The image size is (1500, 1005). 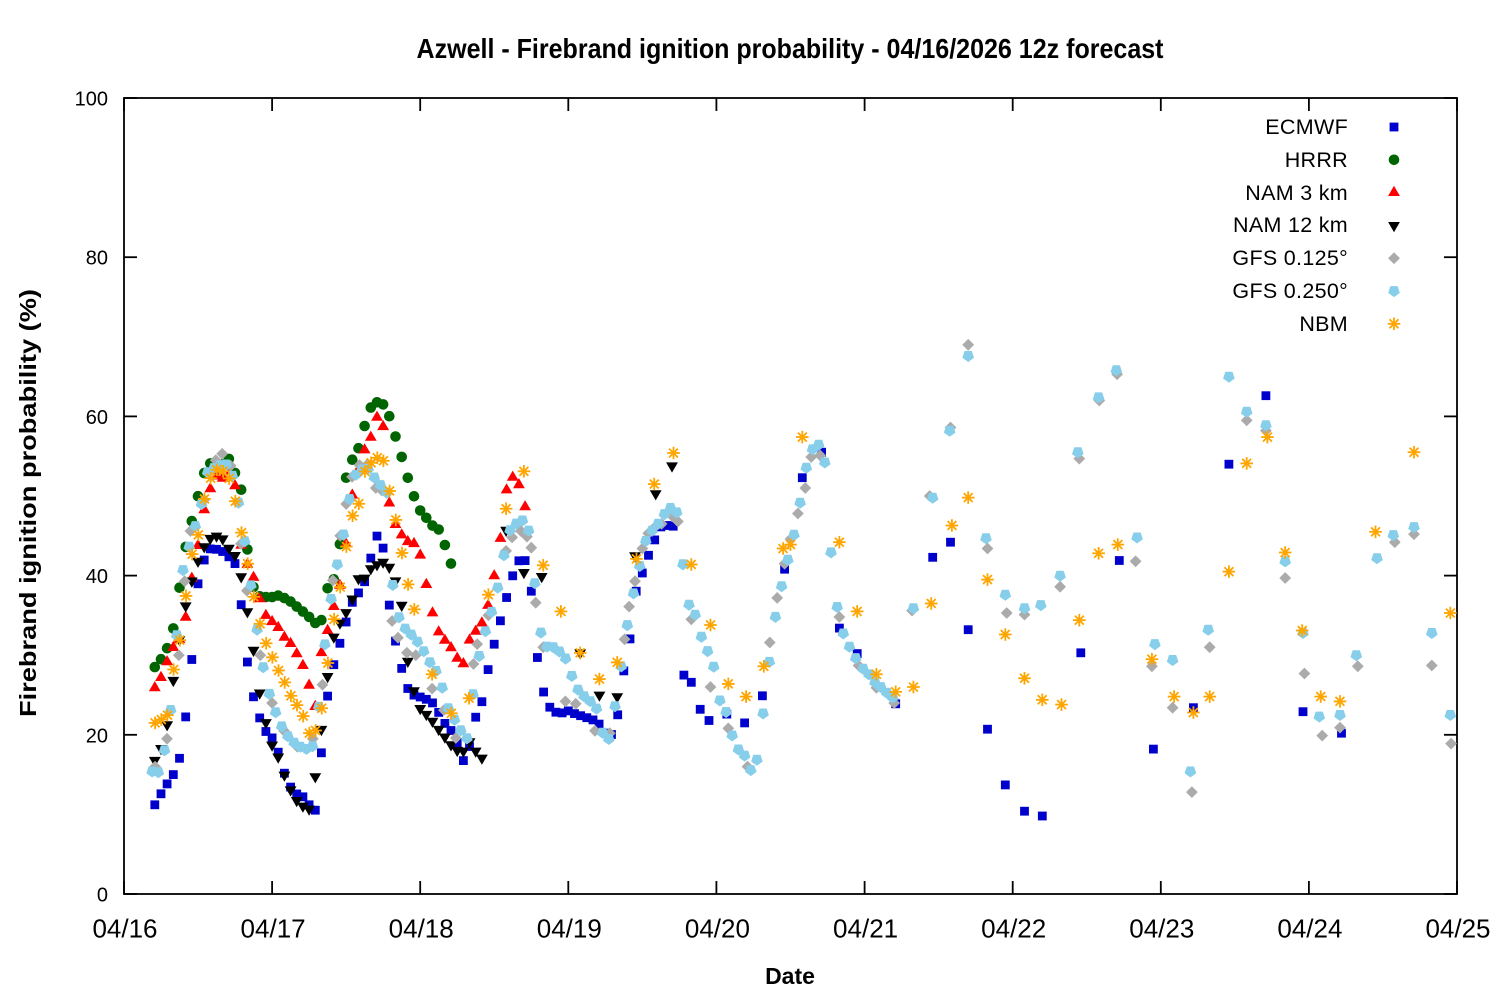 What do you see at coordinates (97, 577) in the screenshot?
I see `svg-text: 40` at bounding box center [97, 577].